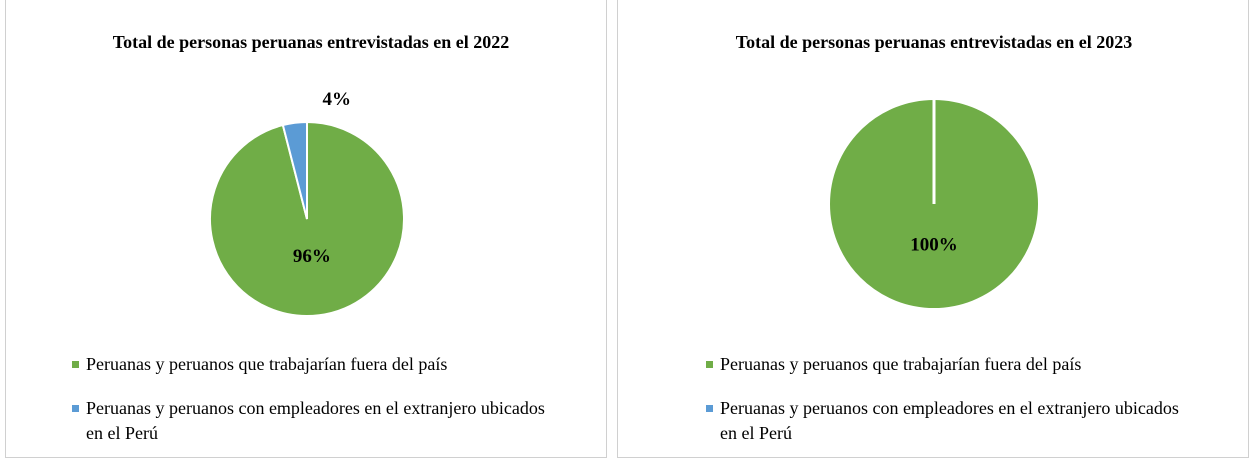 The image size is (1254, 465). Describe the element at coordinates (312, 256) in the screenshot. I see `data-label: 96%` at that location.